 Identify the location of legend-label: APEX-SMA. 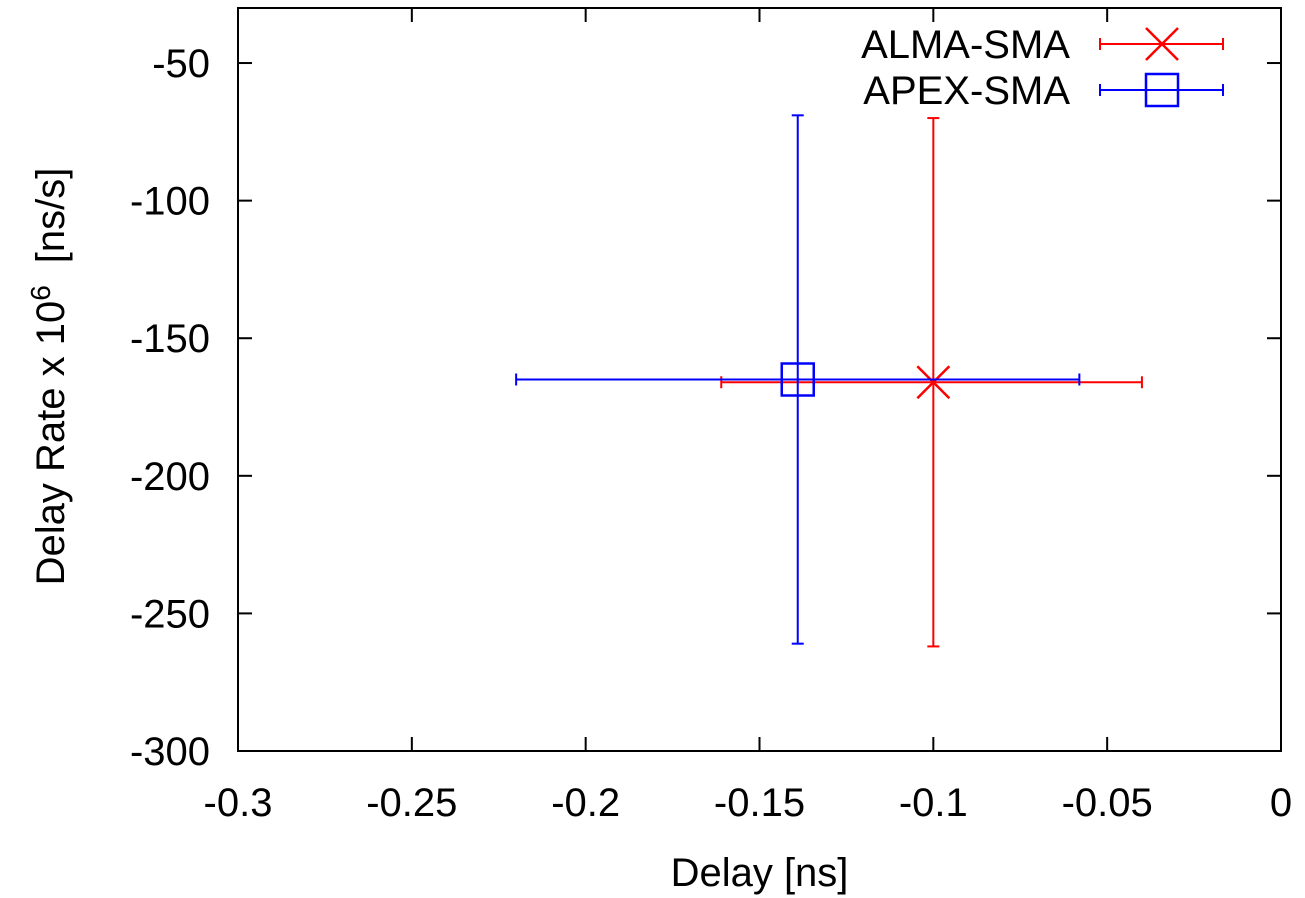
(966, 91).